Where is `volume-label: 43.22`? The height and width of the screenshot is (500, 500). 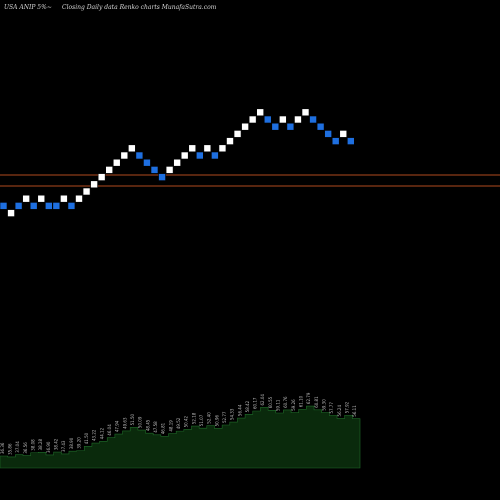 volume-label: 43.22 is located at coordinates (94, 435).